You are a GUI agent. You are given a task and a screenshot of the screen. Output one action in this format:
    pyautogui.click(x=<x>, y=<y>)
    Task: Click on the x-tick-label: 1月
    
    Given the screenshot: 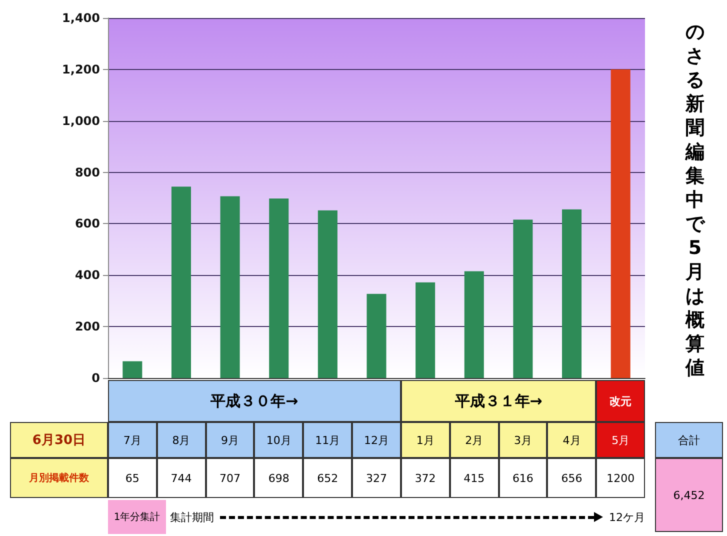 What is the action you would take?
    pyautogui.click(x=425, y=440)
    